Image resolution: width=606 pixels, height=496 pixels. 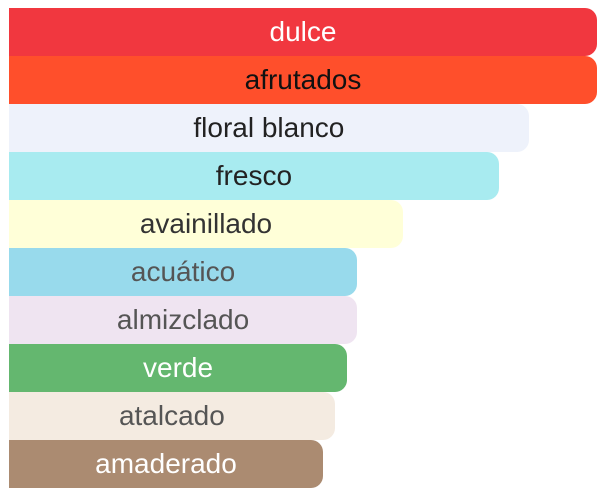 I want to click on bar-label: almizclado, so click(x=183, y=319).